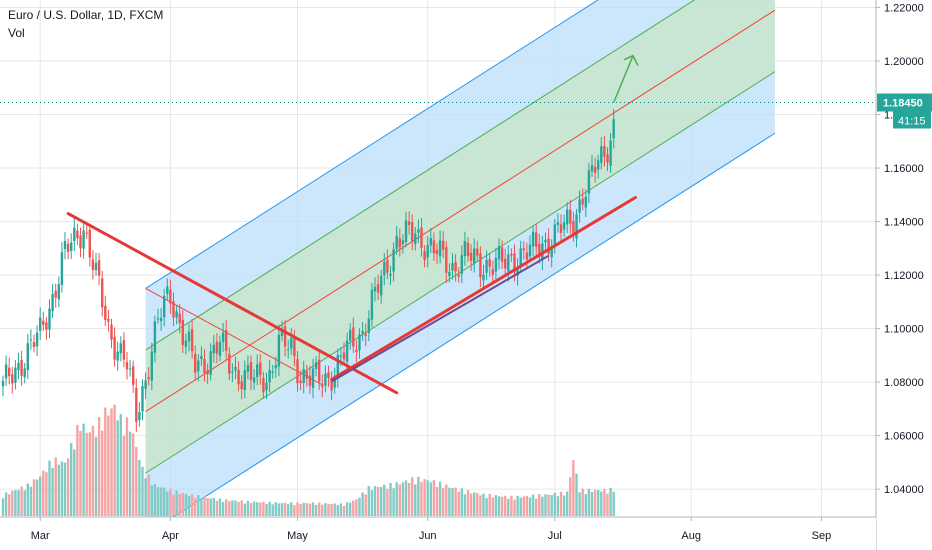 The width and height of the screenshot is (932, 550). I want to click on price-tick-label: 1.04000, so click(904, 490).